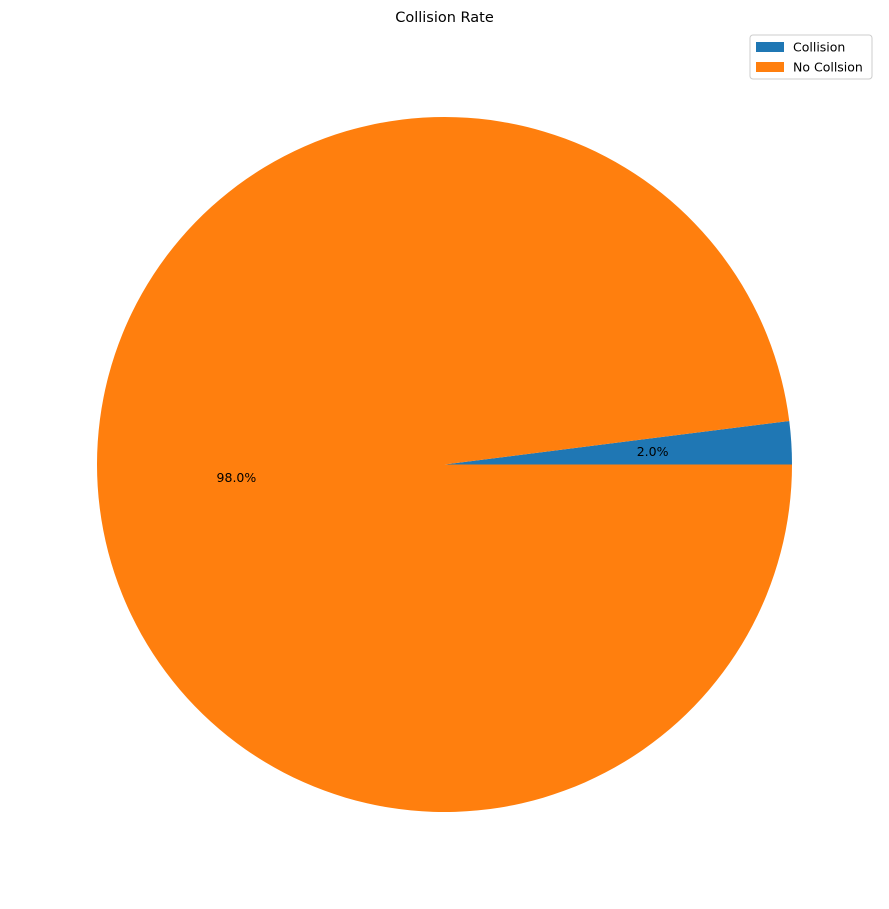  Describe the element at coordinates (237, 477) in the screenshot. I see `pie-percent-label-2: 98.0%` at that location.